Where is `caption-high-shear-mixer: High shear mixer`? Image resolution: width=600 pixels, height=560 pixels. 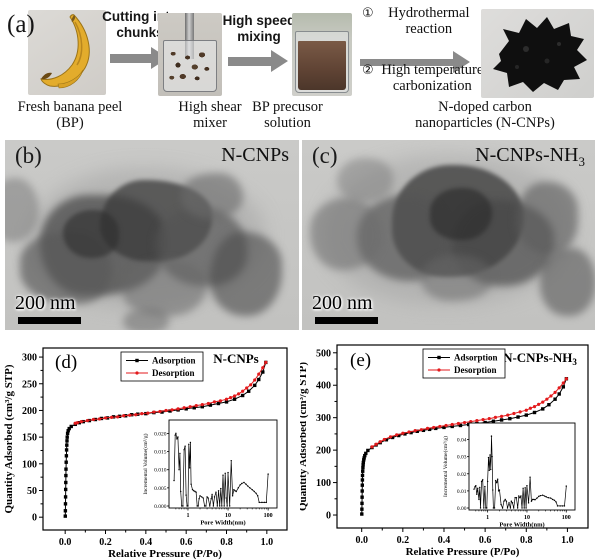
caption-high-shear-mixer: High shear mixer is located at coordinates (210, 115).